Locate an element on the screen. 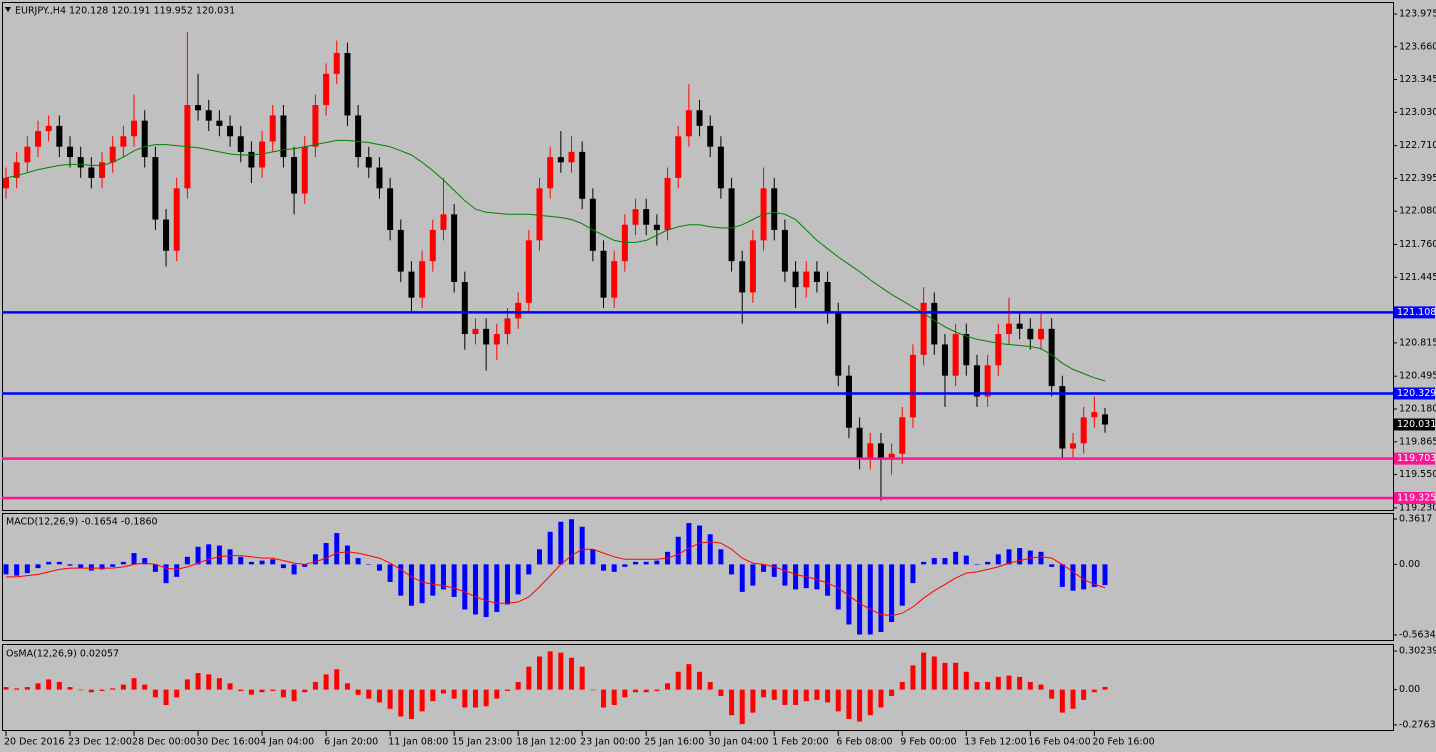  x-tick-label: 11 Jan 08:00 is located at coordinates (418, 742).